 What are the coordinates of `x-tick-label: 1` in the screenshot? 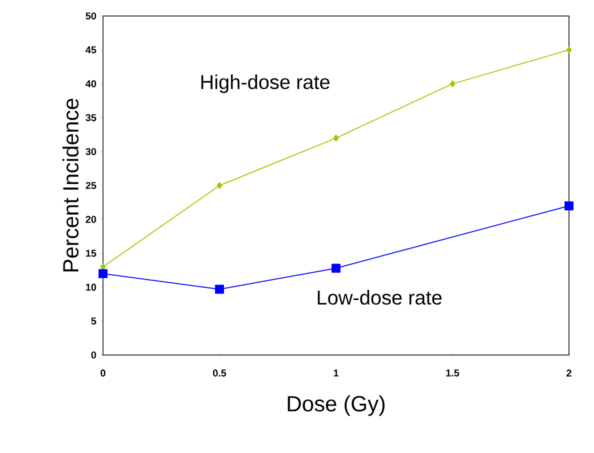 It's located at (336, 373).